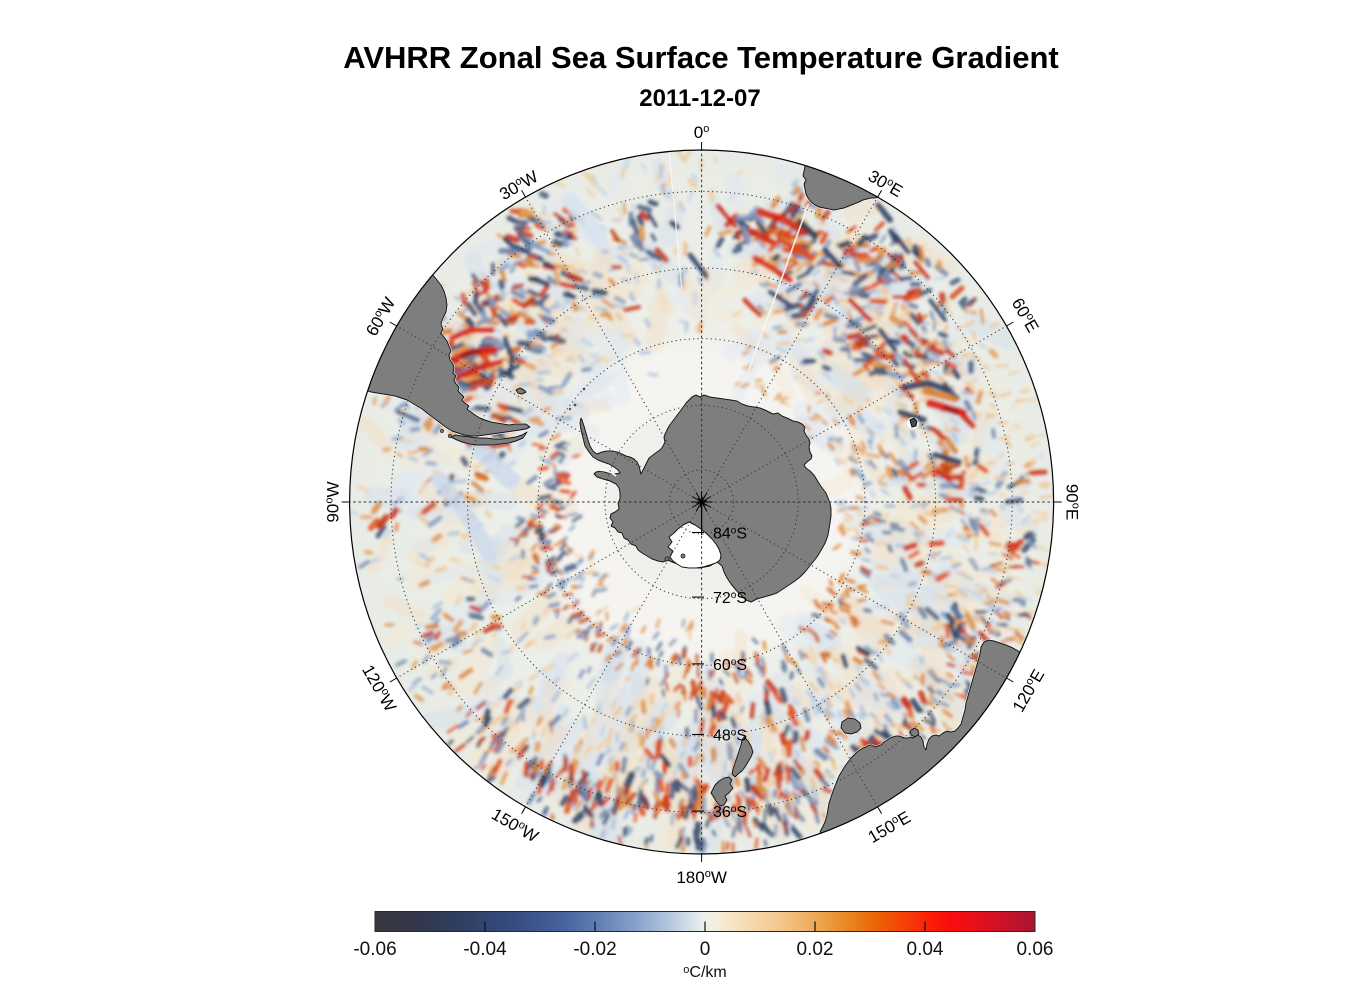  Describe the element at coordinates (730, 534) in the screenshot. I see `svg-text: 84oS` at that location.